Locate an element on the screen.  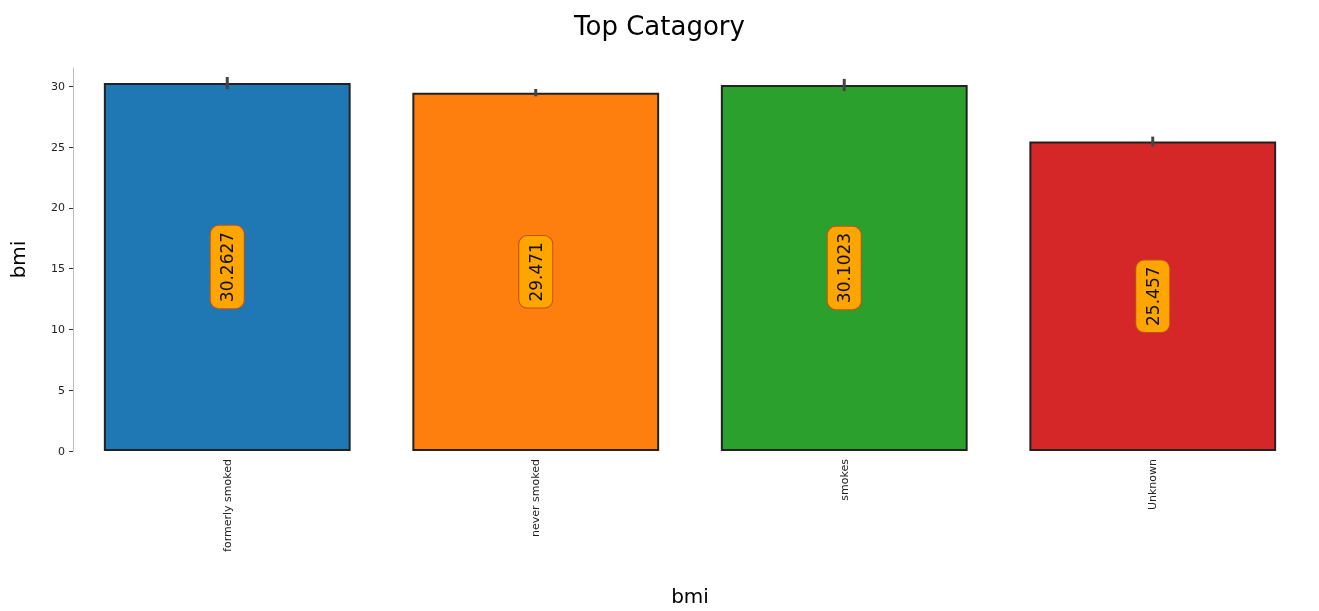
data-label: 25.457 is located at coordinates (1152, 296).